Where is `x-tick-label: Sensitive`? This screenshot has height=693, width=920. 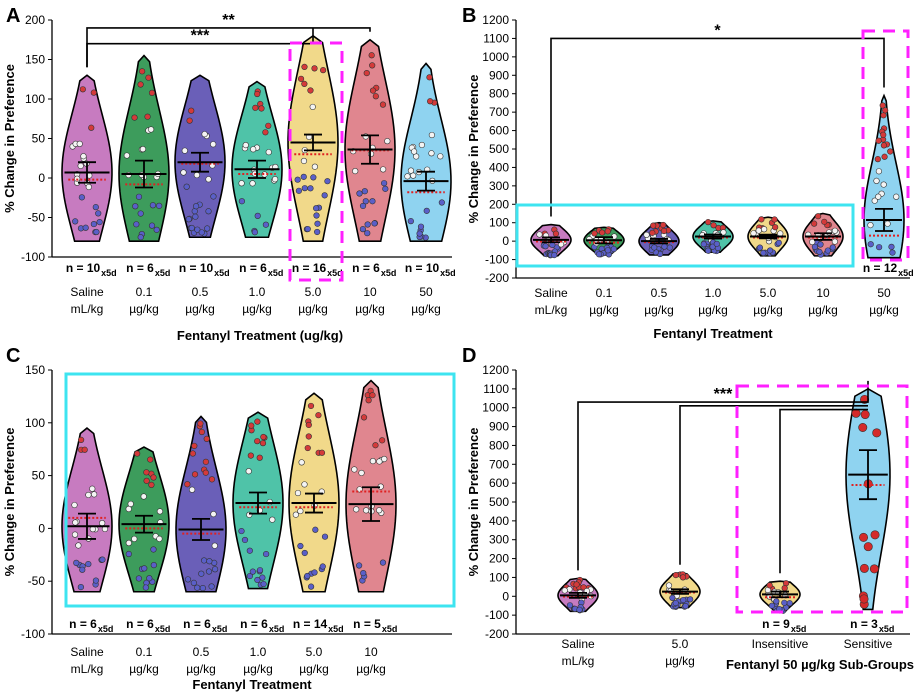
x-tick-label: Sensitive is located at coordinates (868, 644).